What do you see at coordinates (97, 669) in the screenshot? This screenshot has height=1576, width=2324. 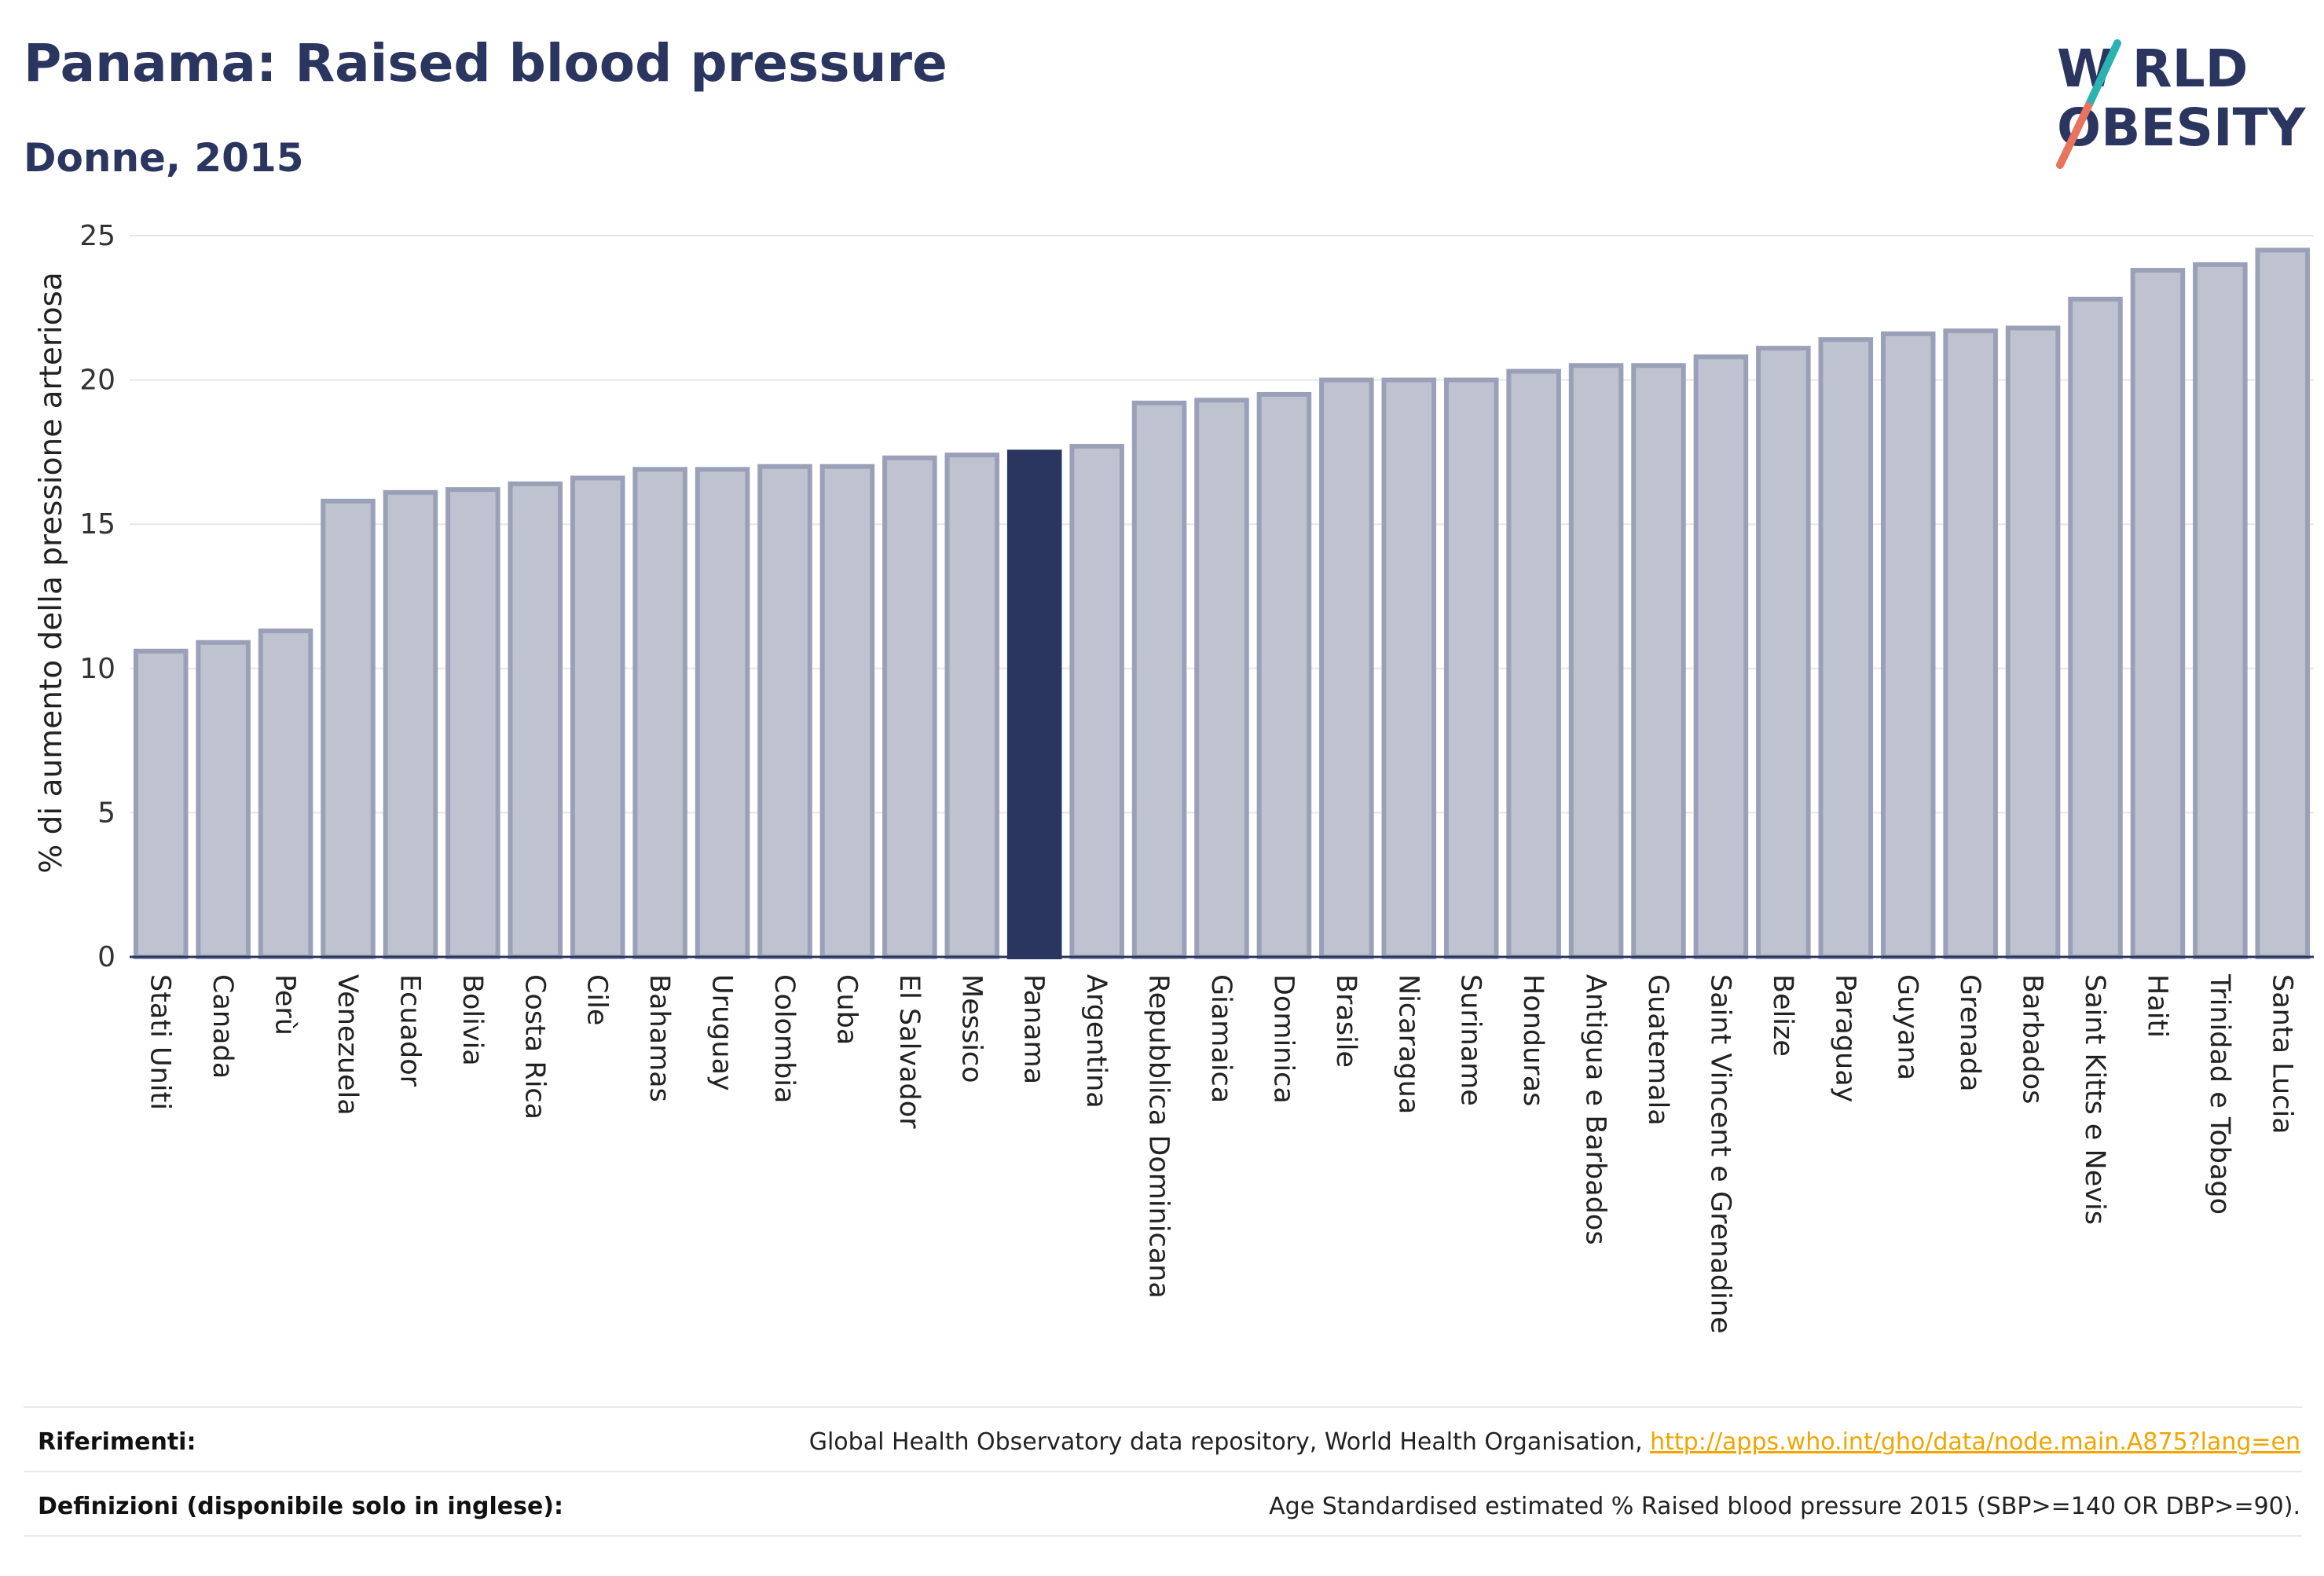 I see `y-tick-label: 10` at bounding box center [97, 669].